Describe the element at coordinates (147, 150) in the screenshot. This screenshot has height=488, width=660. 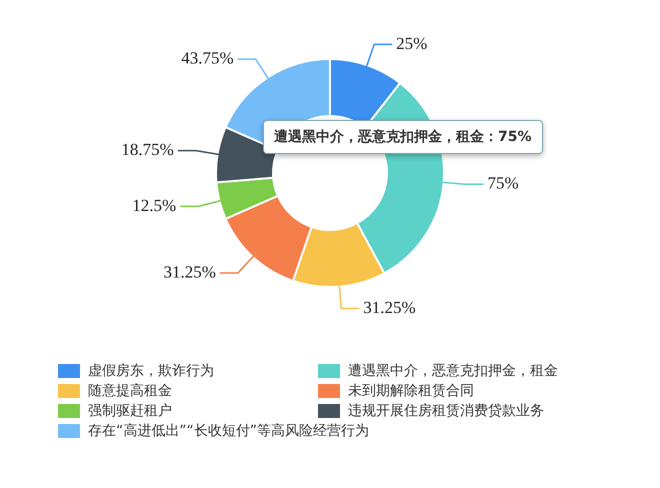
I see `data-label: 18.75%` at that location.